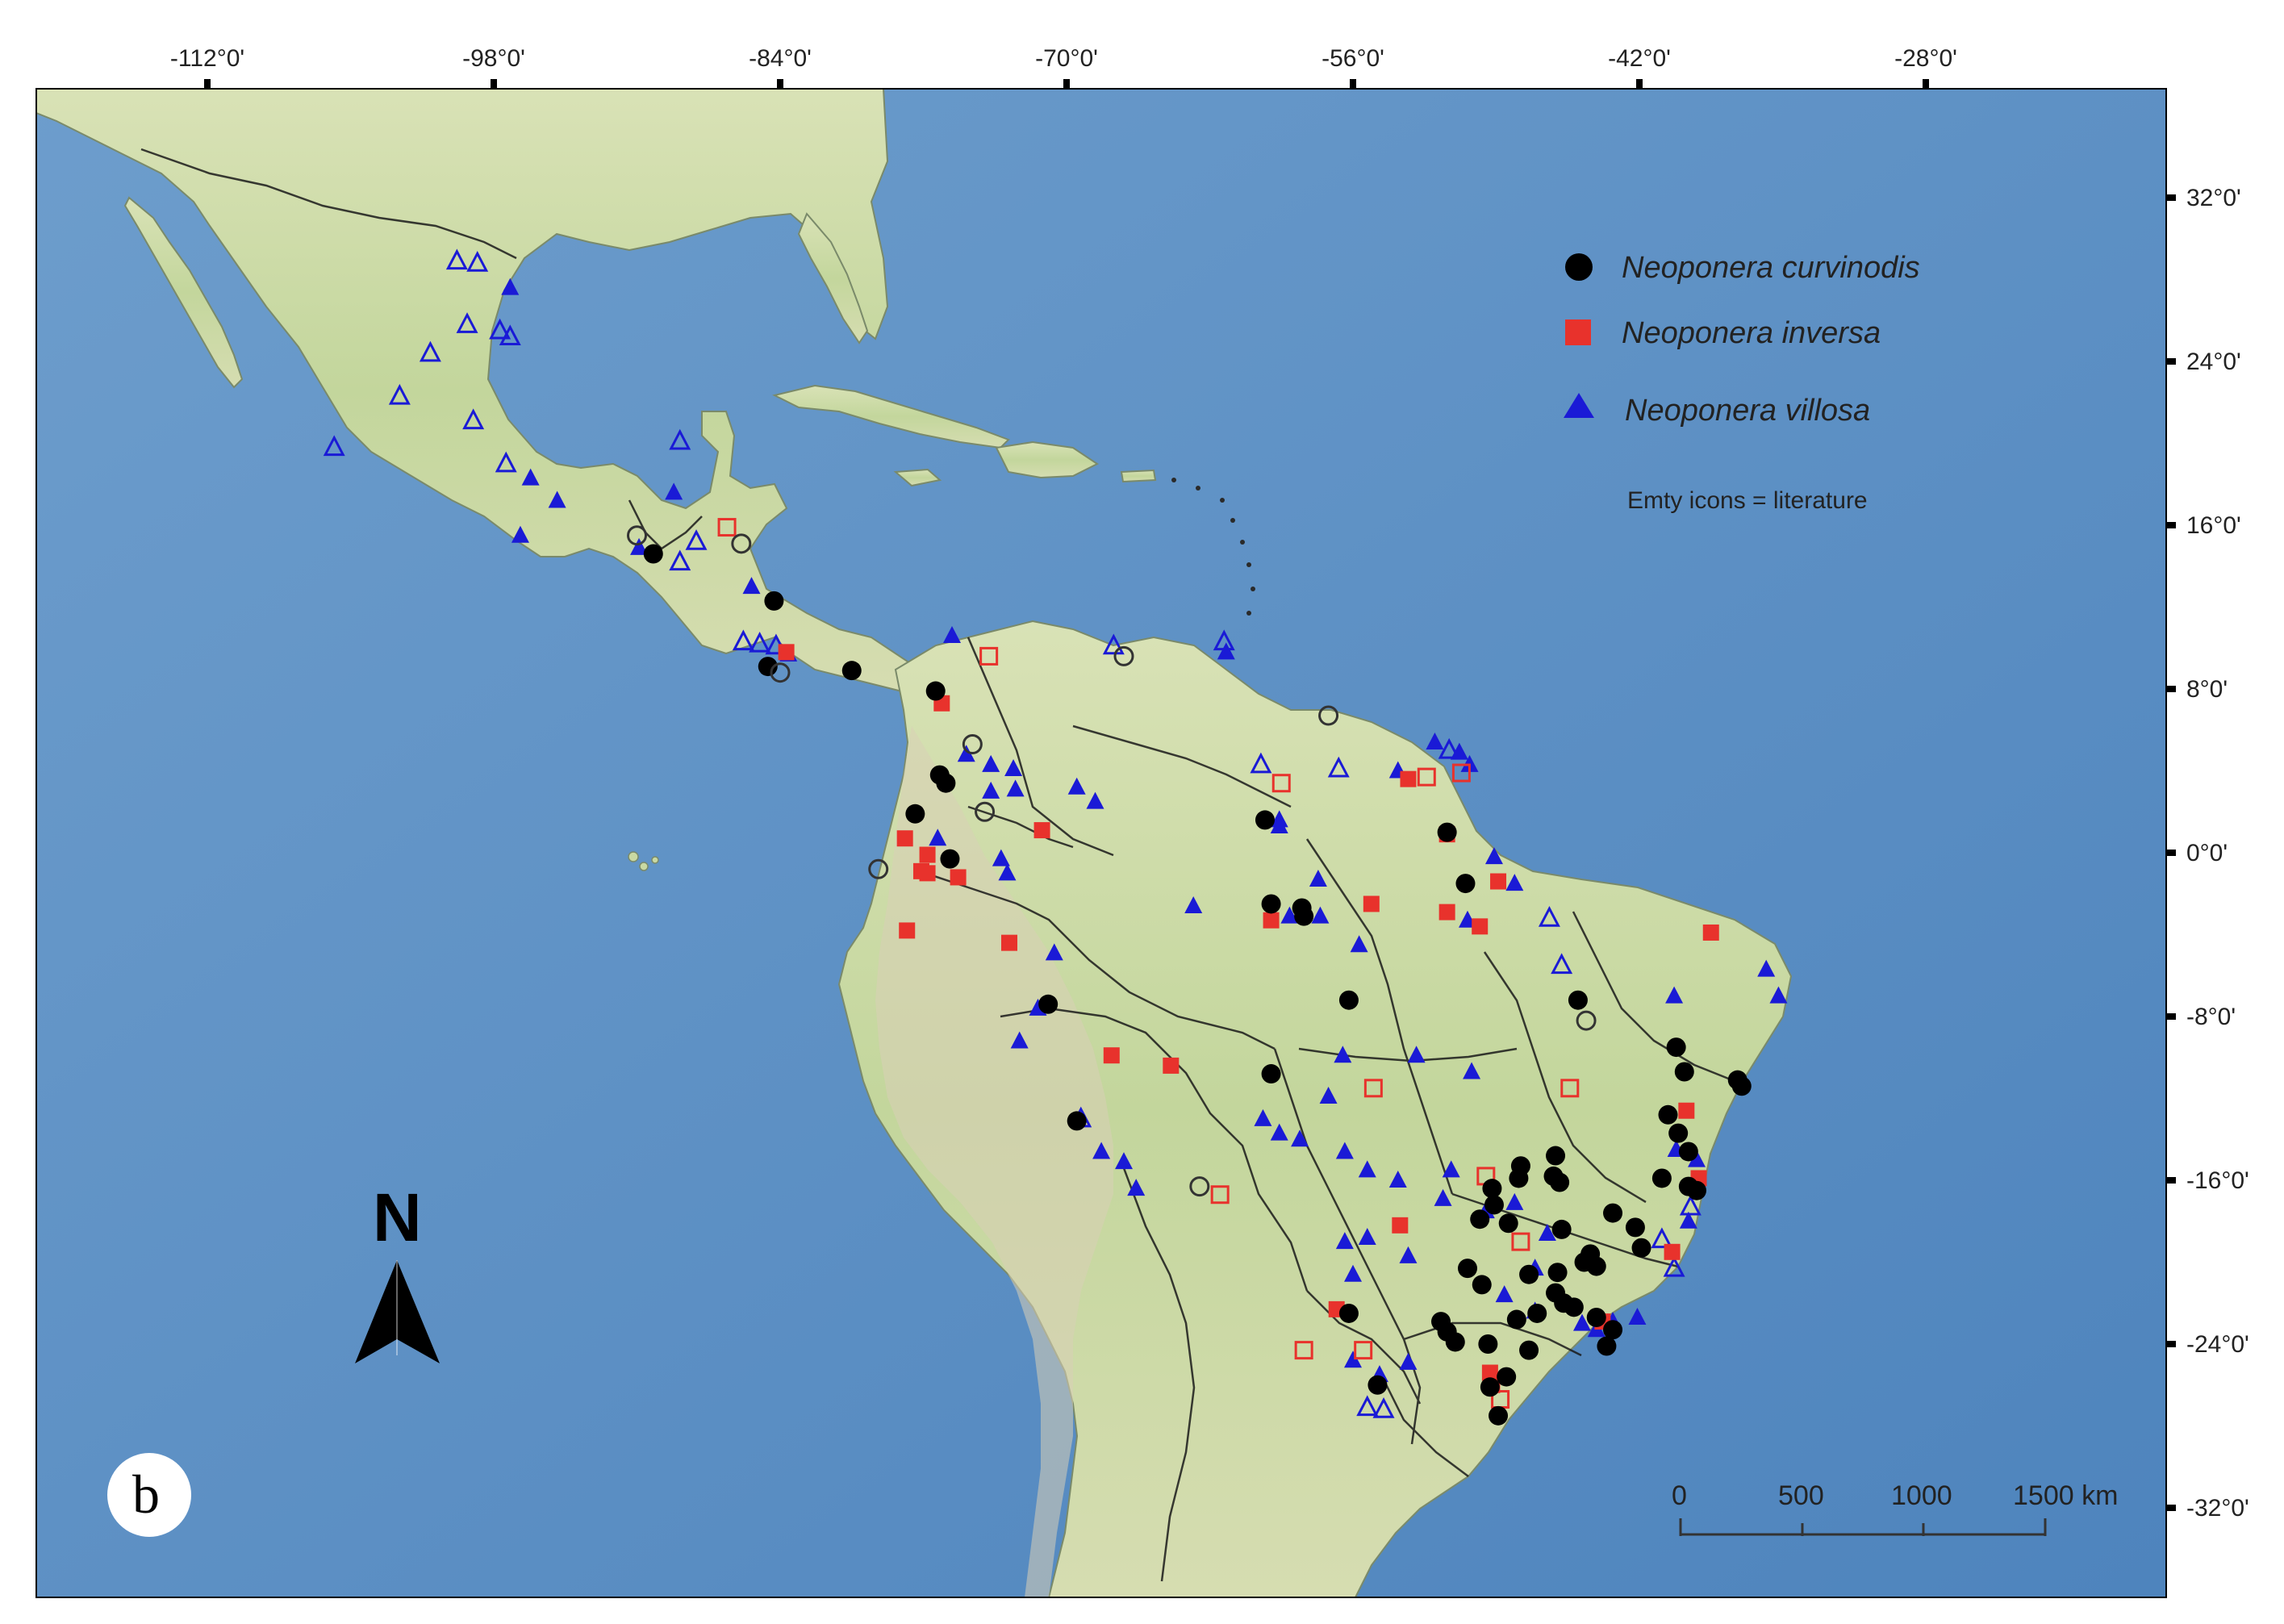 This screenshot has height=1624, width=2284. Describe the element at coordinates (1925, 59) in the screenshot. I see `lon-tick-label: -28°0'` at that location.